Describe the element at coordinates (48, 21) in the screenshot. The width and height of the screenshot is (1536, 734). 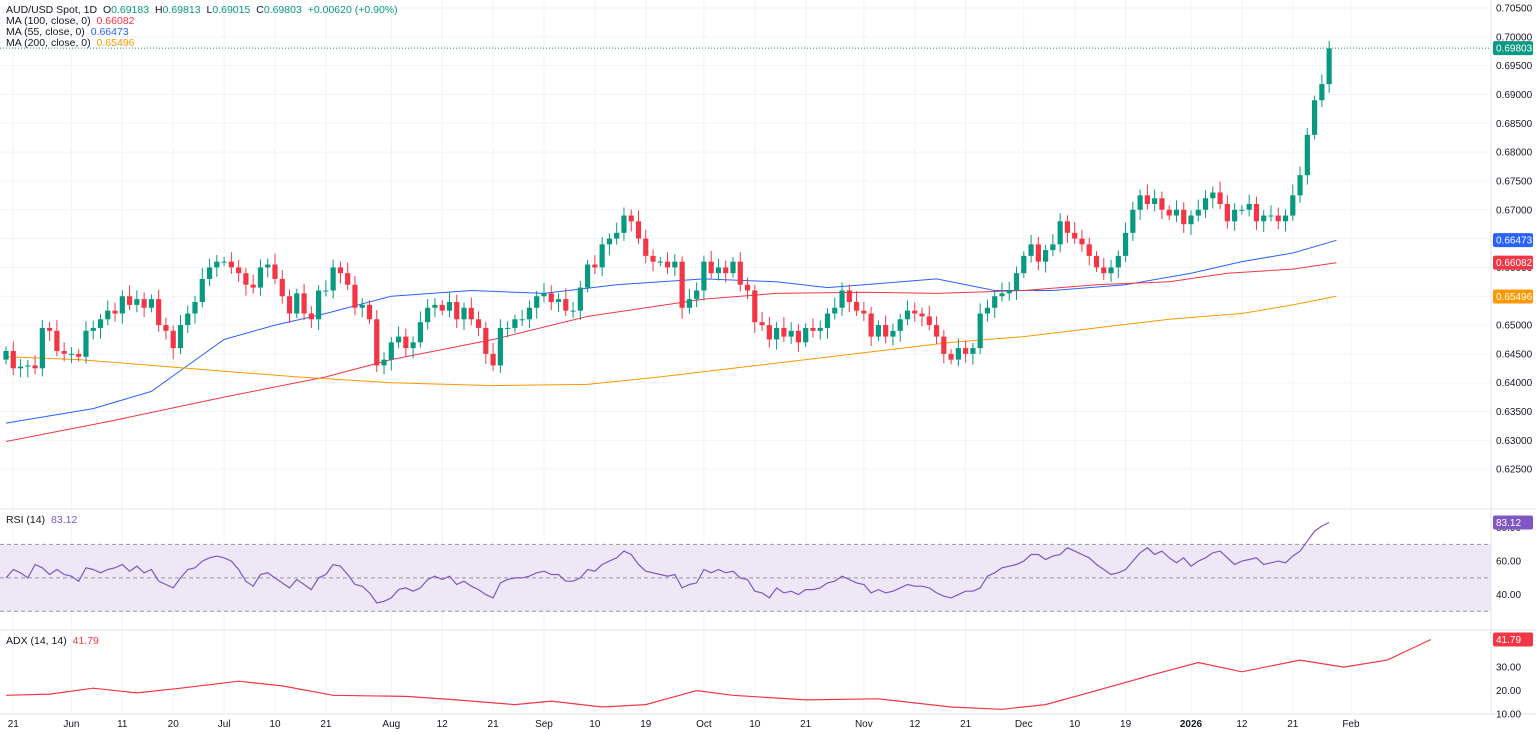
I see `ma100-label: MA (100, close, 0)` at that location.